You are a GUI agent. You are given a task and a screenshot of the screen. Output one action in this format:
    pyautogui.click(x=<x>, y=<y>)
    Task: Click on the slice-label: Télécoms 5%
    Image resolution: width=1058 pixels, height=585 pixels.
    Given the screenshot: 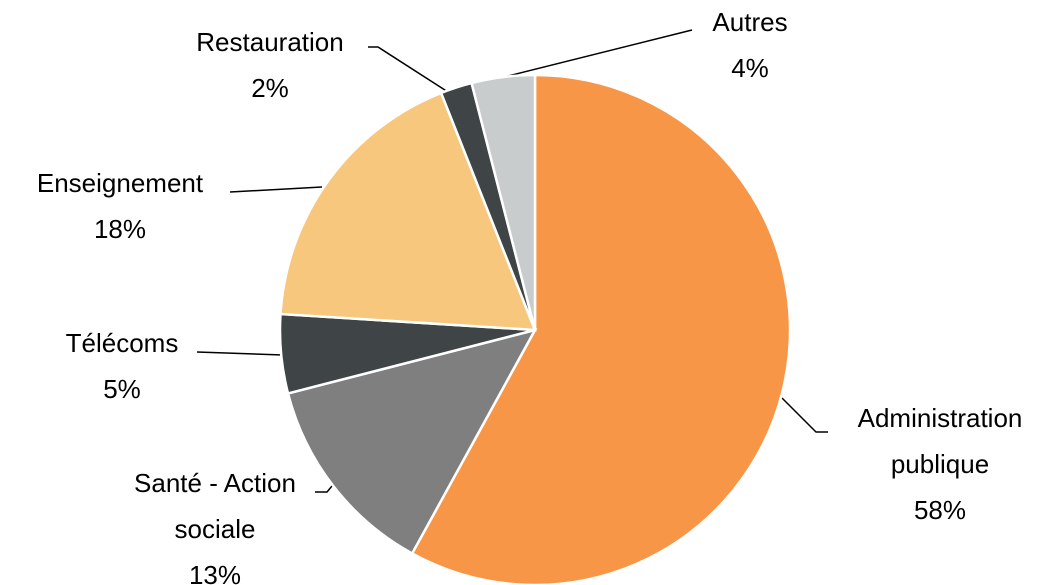 What is the action you would take?
    pyautogui.click(x=122, y=366)
    